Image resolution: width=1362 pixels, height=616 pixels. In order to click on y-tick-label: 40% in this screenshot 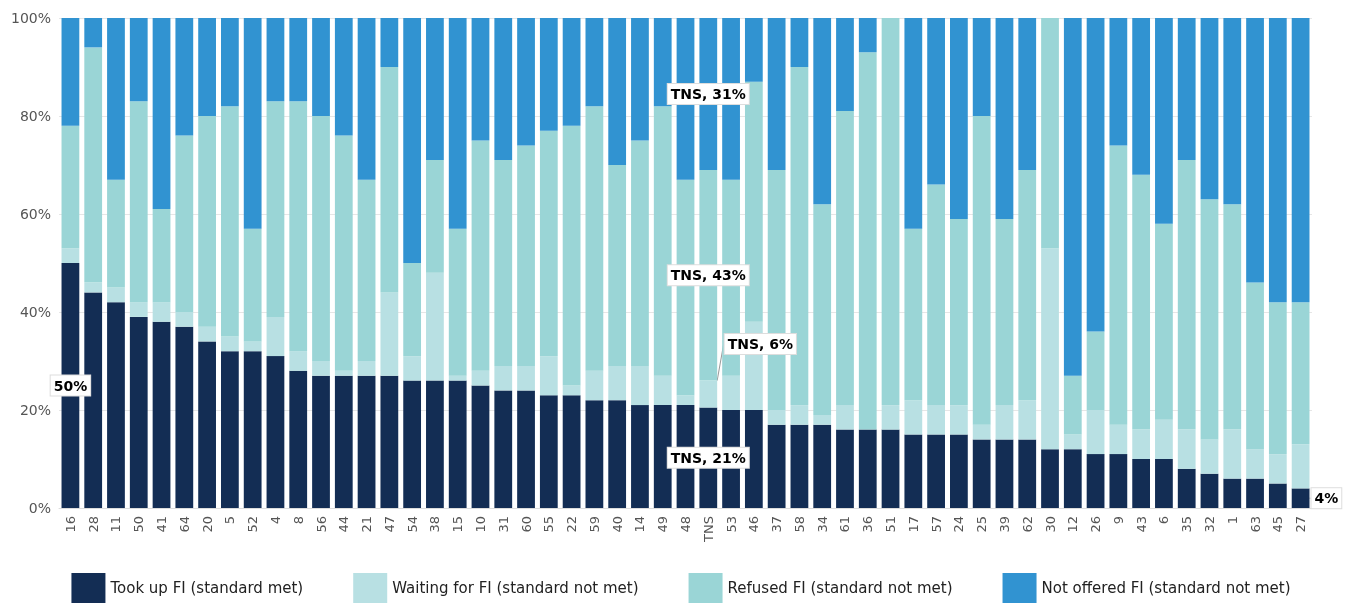, I will do `click(35, 312)`.